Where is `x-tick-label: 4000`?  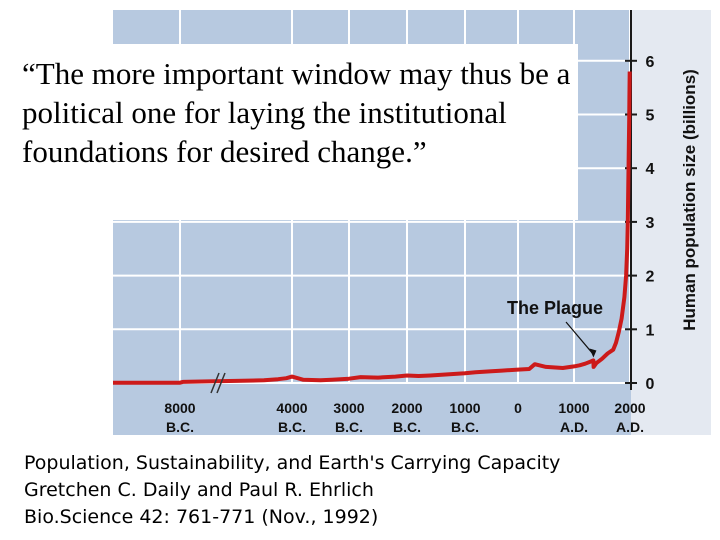
x-tick-label: 4000 is located at coordinates (291, 408).